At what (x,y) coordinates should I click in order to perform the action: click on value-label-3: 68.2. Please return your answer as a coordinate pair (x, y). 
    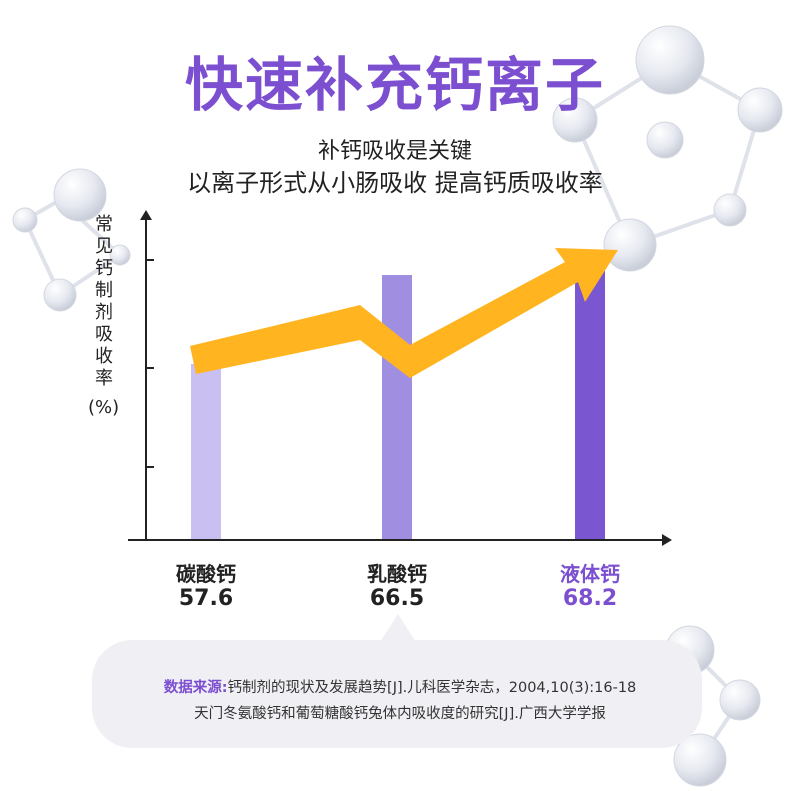
    Looking at the image, I should click on (590, 598).